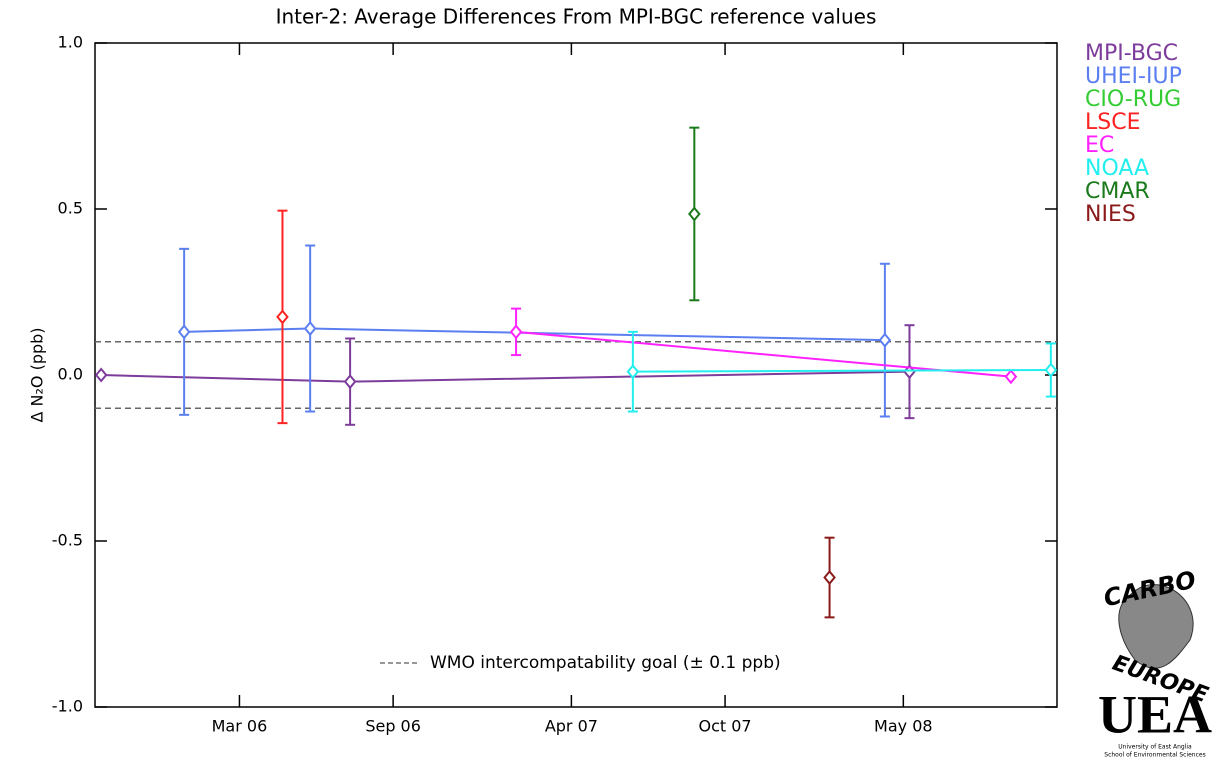 The width and height of the screenshot is (1222, 760). I want to click on x-tick-label: Sep 06, so click(393, 726).